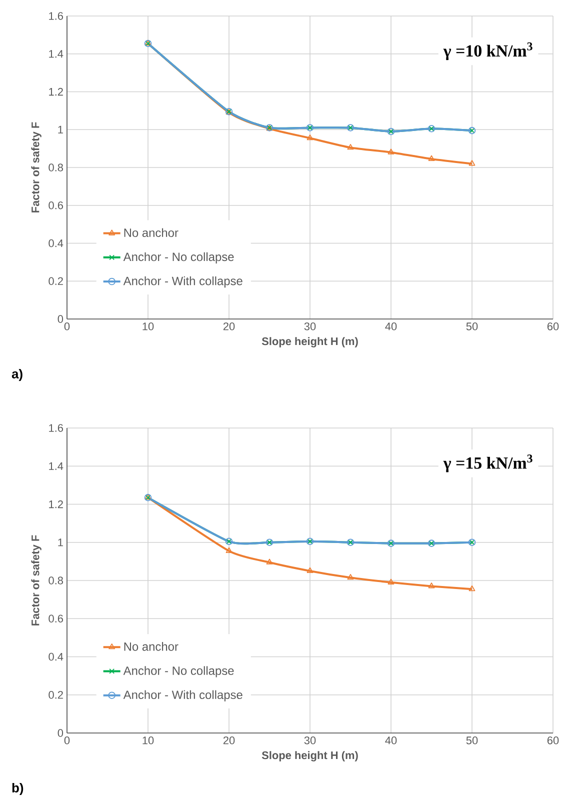  Describe the element at coordinates (487, 51) in the screenshot. I see `annotation: γ =10 kN/m$^{3}$` at that location.